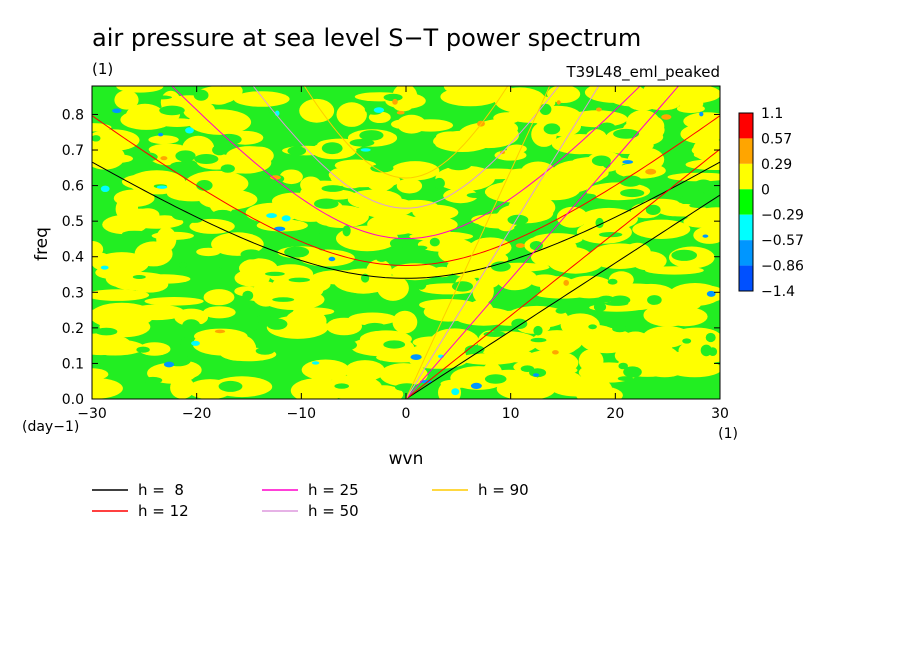  I want to click on x-tick-label: 10, so click(511, 414).